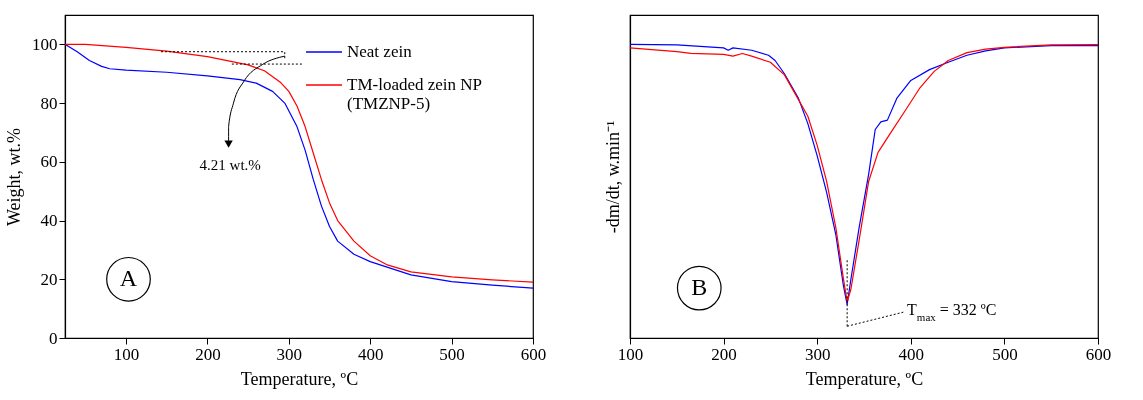  What do you see at coordinates (53, 338) in the screenshot?
I see `y-tick-label: 0` at bounding box center [53, 338].